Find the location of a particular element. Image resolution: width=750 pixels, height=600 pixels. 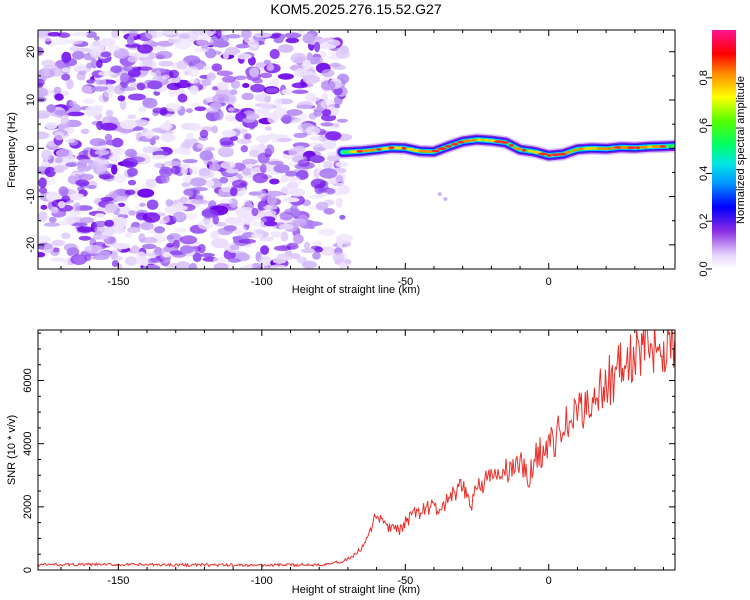

colorbar-tick-label: 0.6 is located at coordinates (704, 125).